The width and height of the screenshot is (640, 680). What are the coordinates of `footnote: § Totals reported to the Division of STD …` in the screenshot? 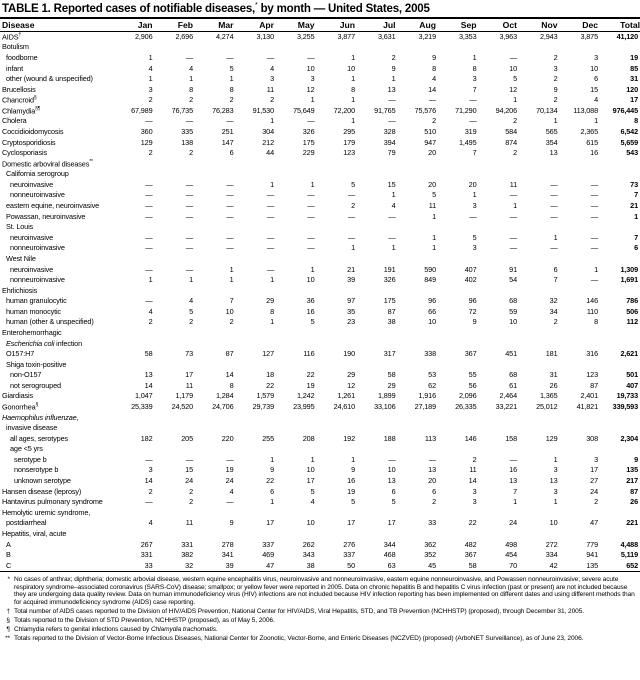 It's located at (320, 621).